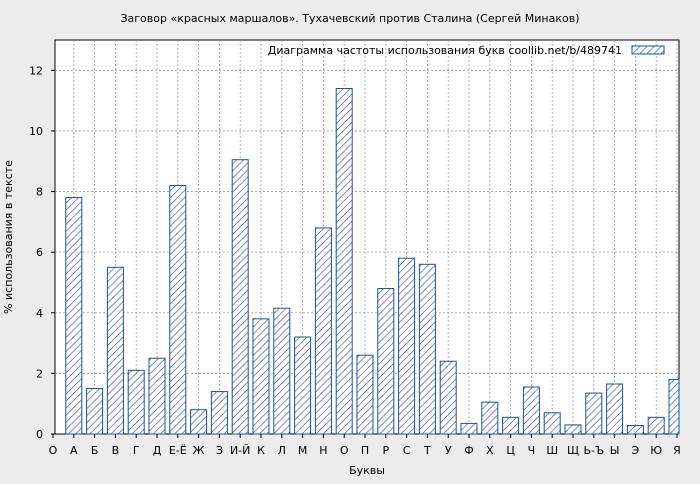 The width and height of the screenshot is (700, 484). I want to click on bar-Л, so click(282, 371).